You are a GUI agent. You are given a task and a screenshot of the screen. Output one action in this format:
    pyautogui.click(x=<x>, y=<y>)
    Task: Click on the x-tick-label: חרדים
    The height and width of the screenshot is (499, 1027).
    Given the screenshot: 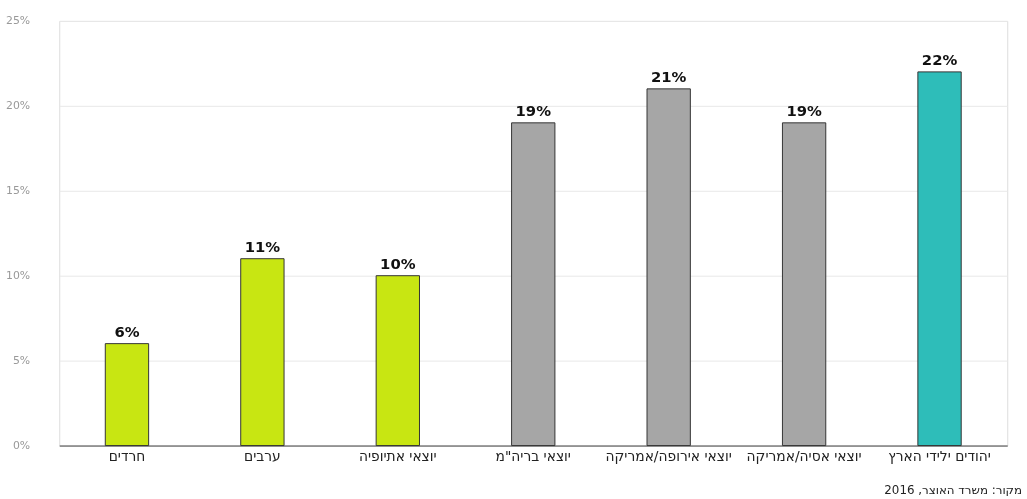 What is the action you would take?
    pyautogui.click(x=127, y=455)
    